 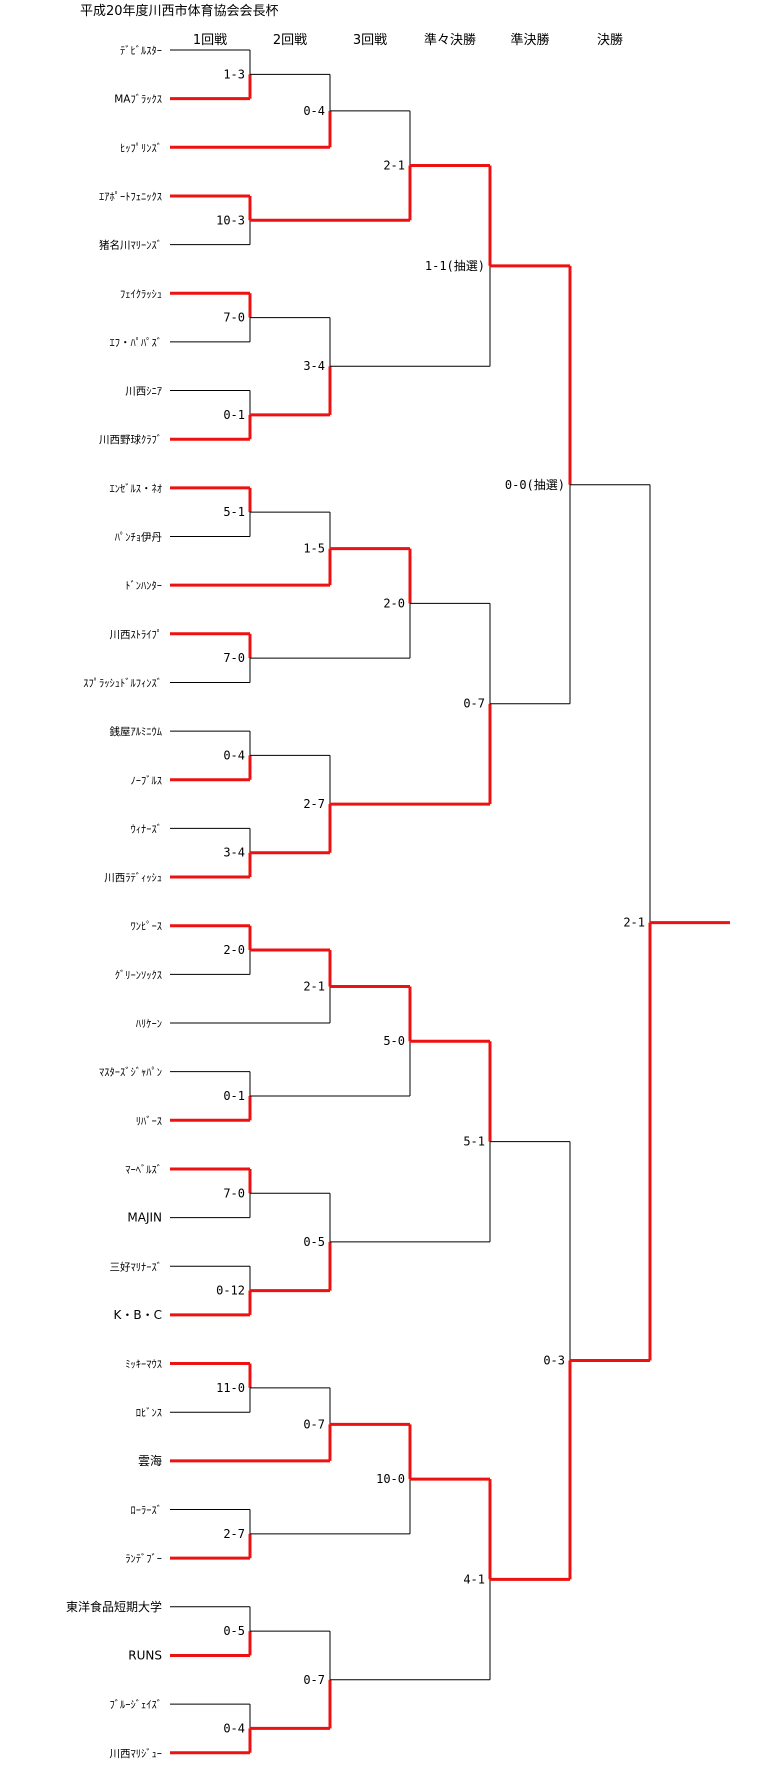 I want to click on team-name: 川西野球ｸﾗﾌﾞ, so click(x=130, y=439).